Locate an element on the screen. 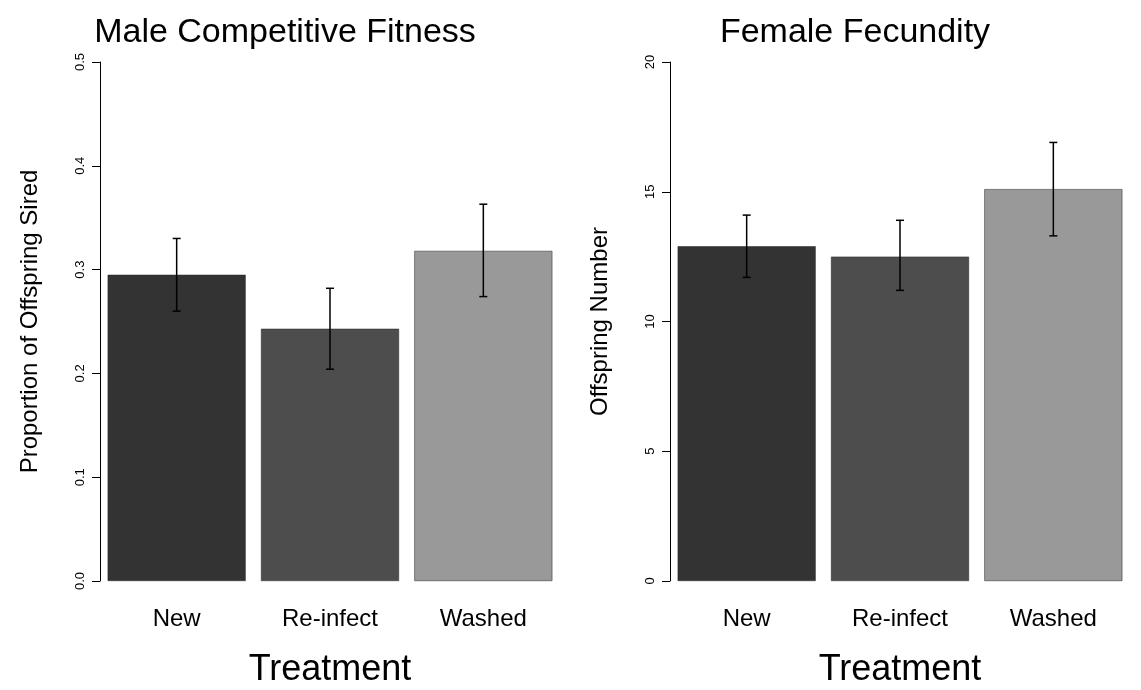 The image size is (1141, 690). chart-title: Female Fecundity is located at coordinates (855, 30).